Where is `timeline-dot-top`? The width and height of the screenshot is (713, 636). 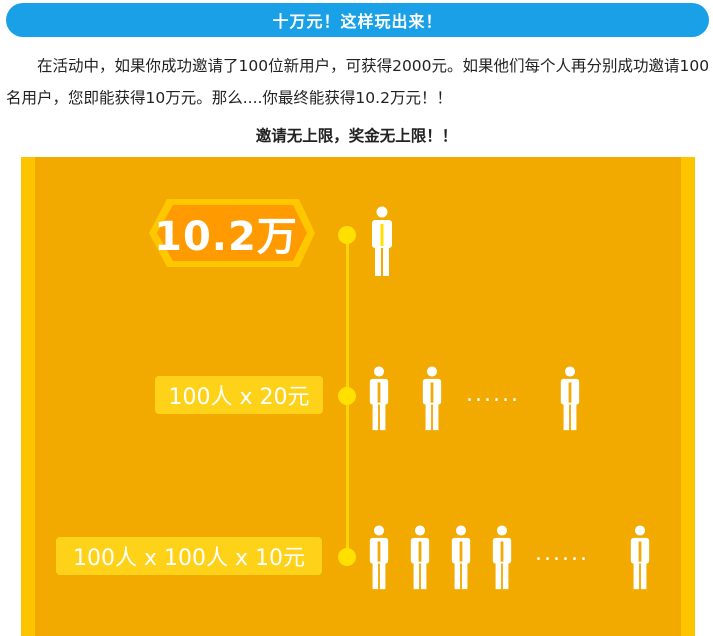
timeline-dot-top is located at coordinates (347, 235).